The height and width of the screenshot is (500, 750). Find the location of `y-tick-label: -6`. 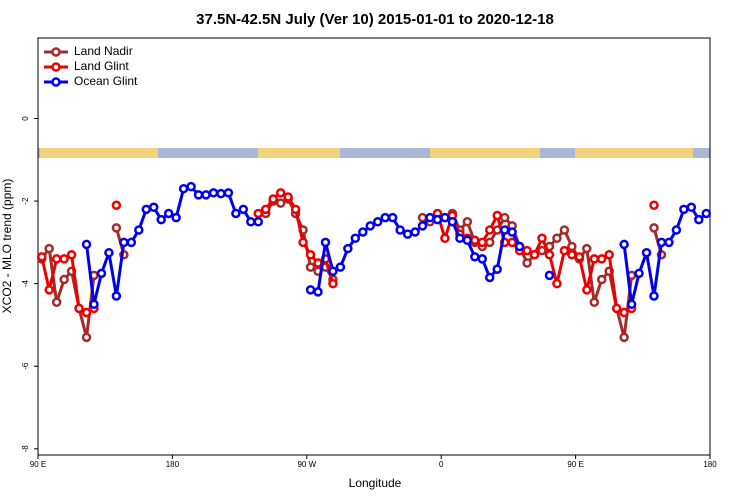

y-tick-label: -6 is located at coordinates (25, 366).